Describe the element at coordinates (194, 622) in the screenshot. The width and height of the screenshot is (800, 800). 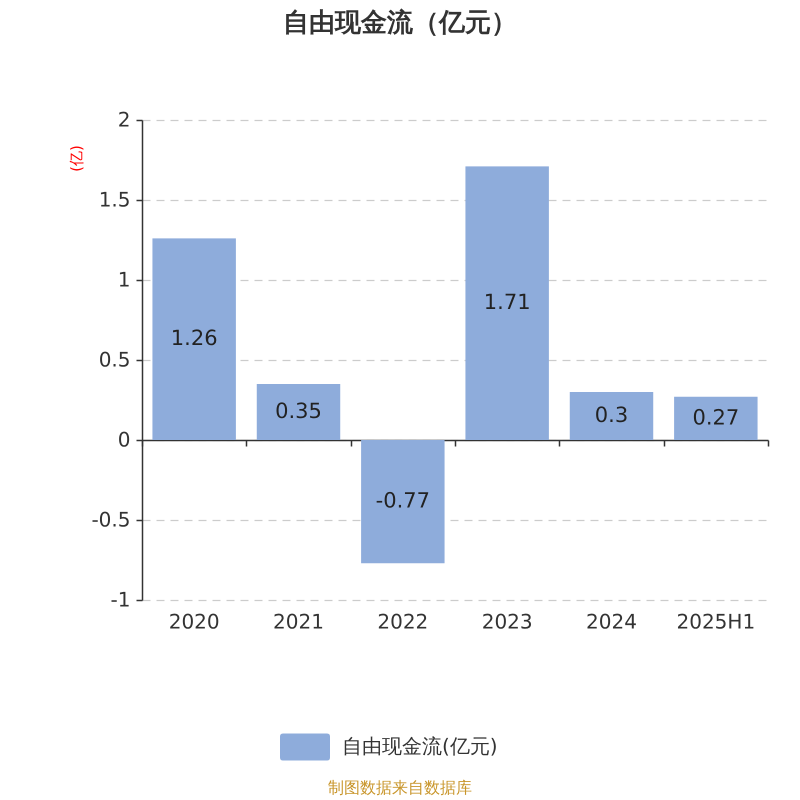
I see `x-tick-label: 2020` at that location.